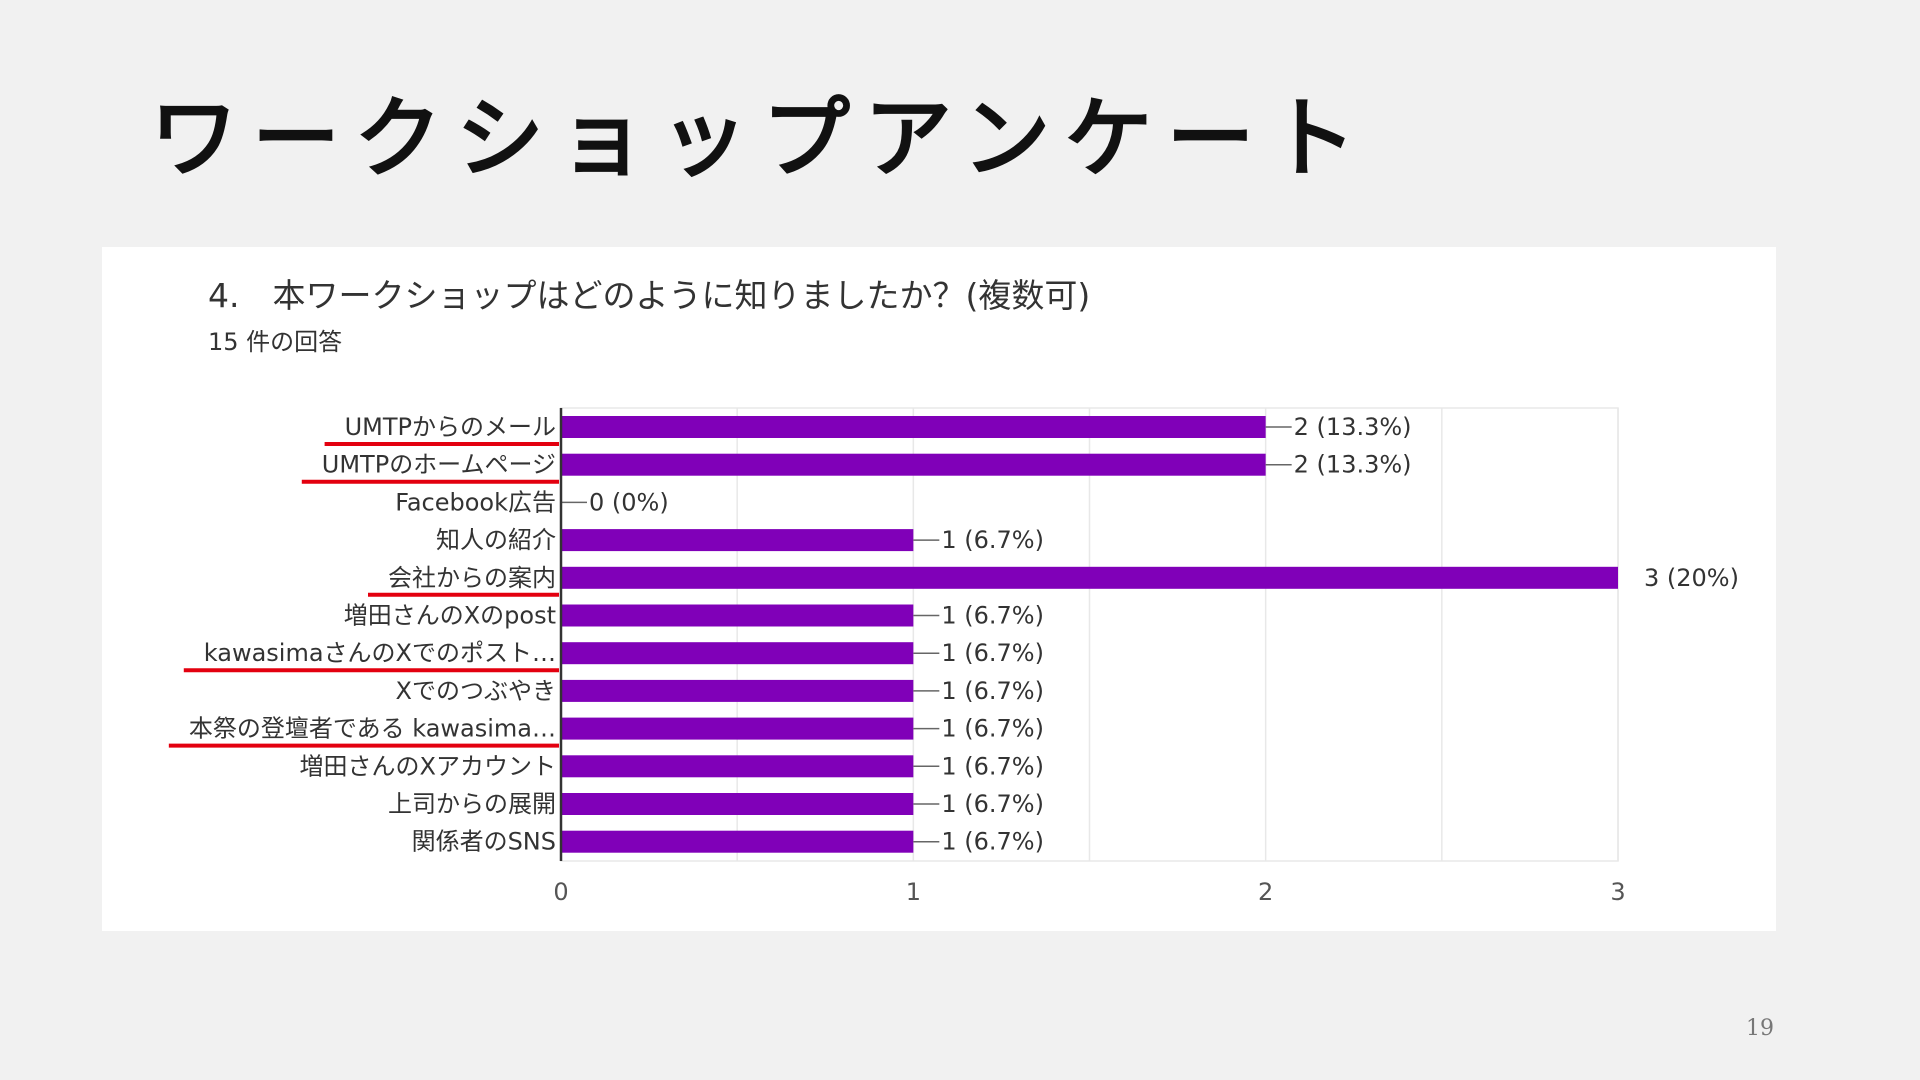 Image resolution: width=1920 pixels, height=1080 pixels. I want to click on x-tick-label: 0, so click(560, 892).